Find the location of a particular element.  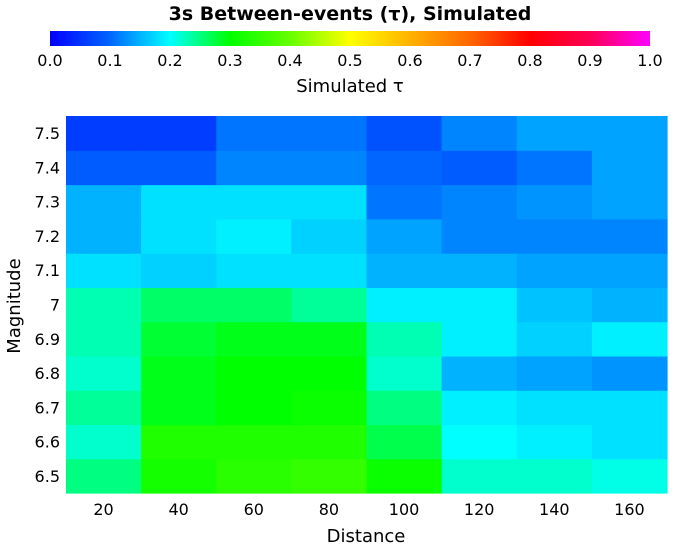

x-axis-label: Distance is located at coordinates (366, 536).